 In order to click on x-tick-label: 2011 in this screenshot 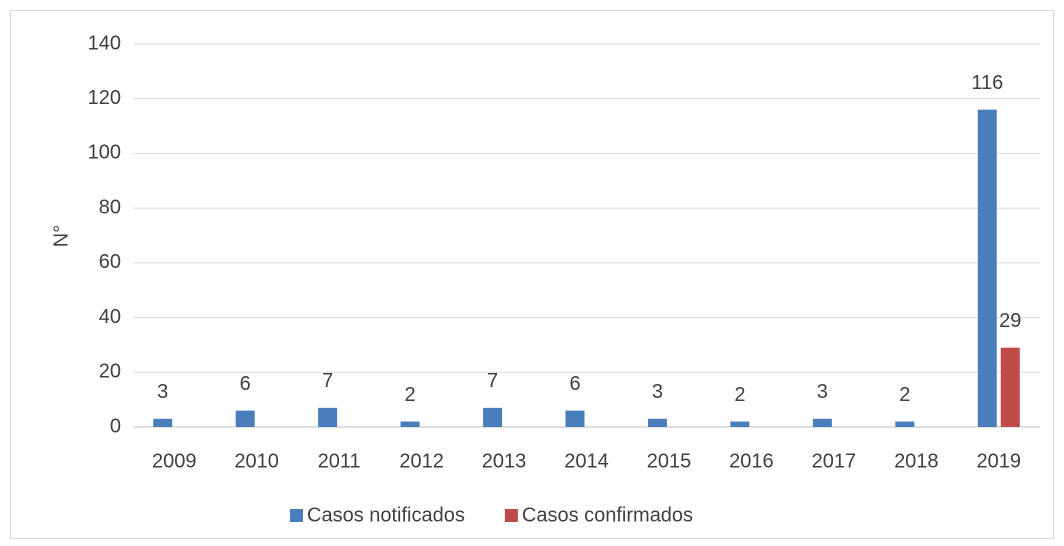, I will do `click(339, 461)`.